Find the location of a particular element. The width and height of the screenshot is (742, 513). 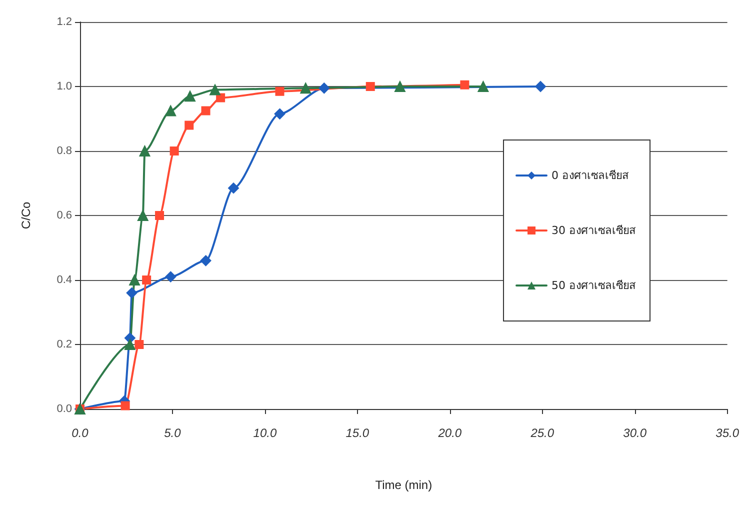

y-tick-label: 0.2 is located at coordinates (64, 344).